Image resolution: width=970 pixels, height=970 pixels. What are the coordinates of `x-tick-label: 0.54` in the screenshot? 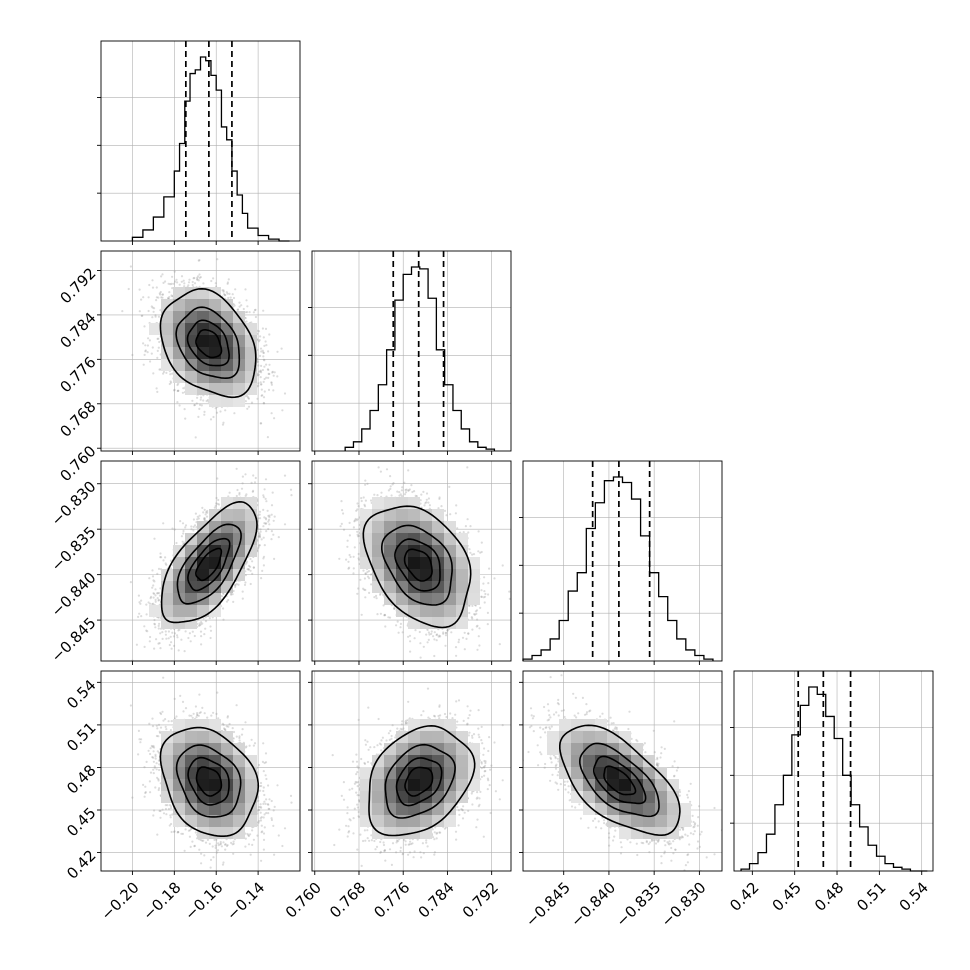 It's located at (914, 897).